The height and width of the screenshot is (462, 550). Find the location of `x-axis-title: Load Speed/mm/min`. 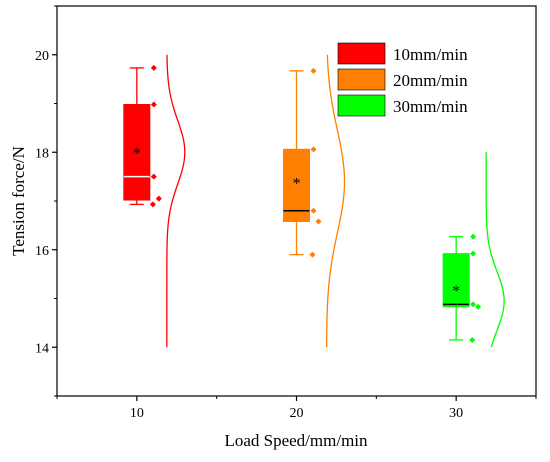

x-axis-title: Load Speed/mm/min is located at coordinates (296, 440).